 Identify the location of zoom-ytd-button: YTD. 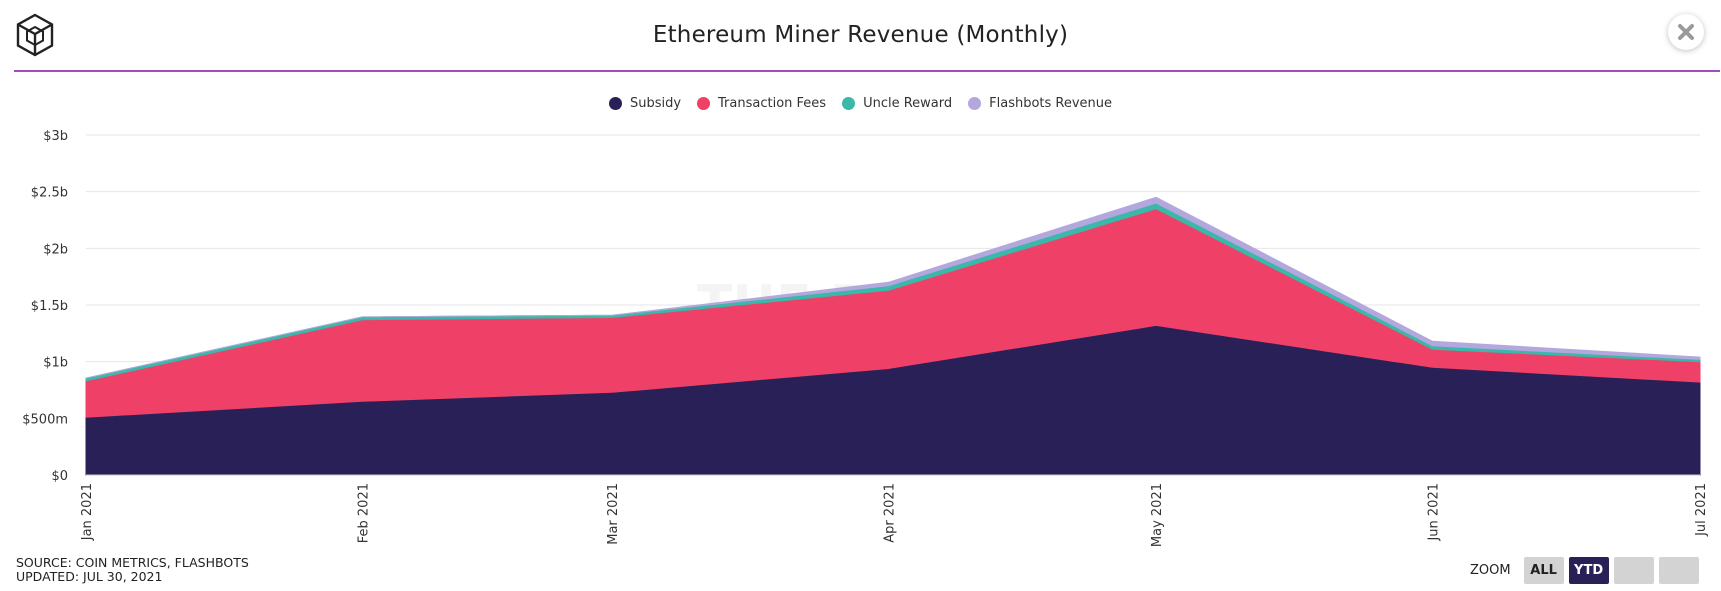
(1588, 570).